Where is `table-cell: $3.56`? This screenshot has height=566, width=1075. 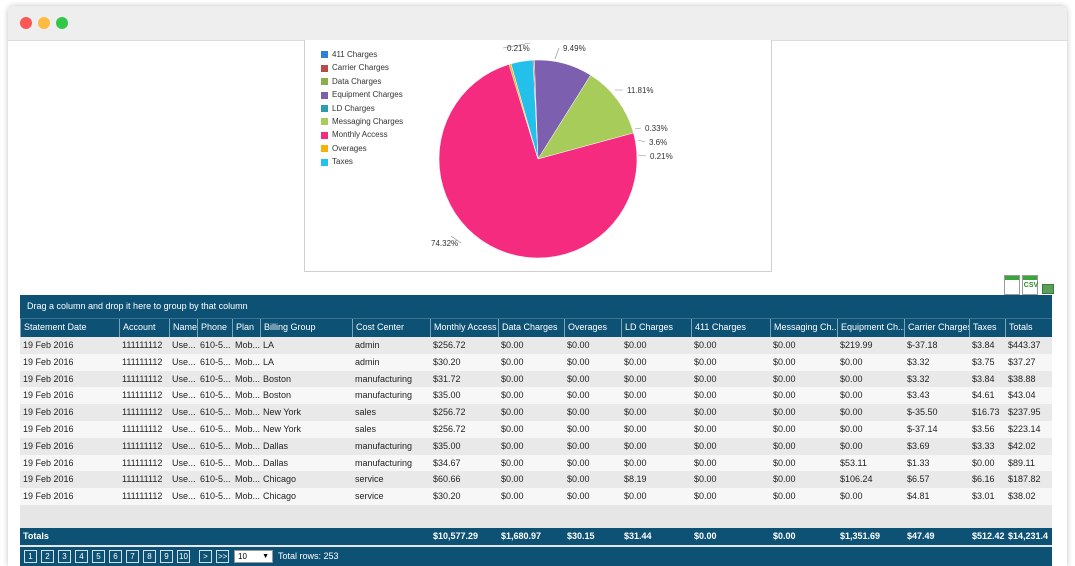 table-cell: $3.56 is located at coordinates (983, 428).